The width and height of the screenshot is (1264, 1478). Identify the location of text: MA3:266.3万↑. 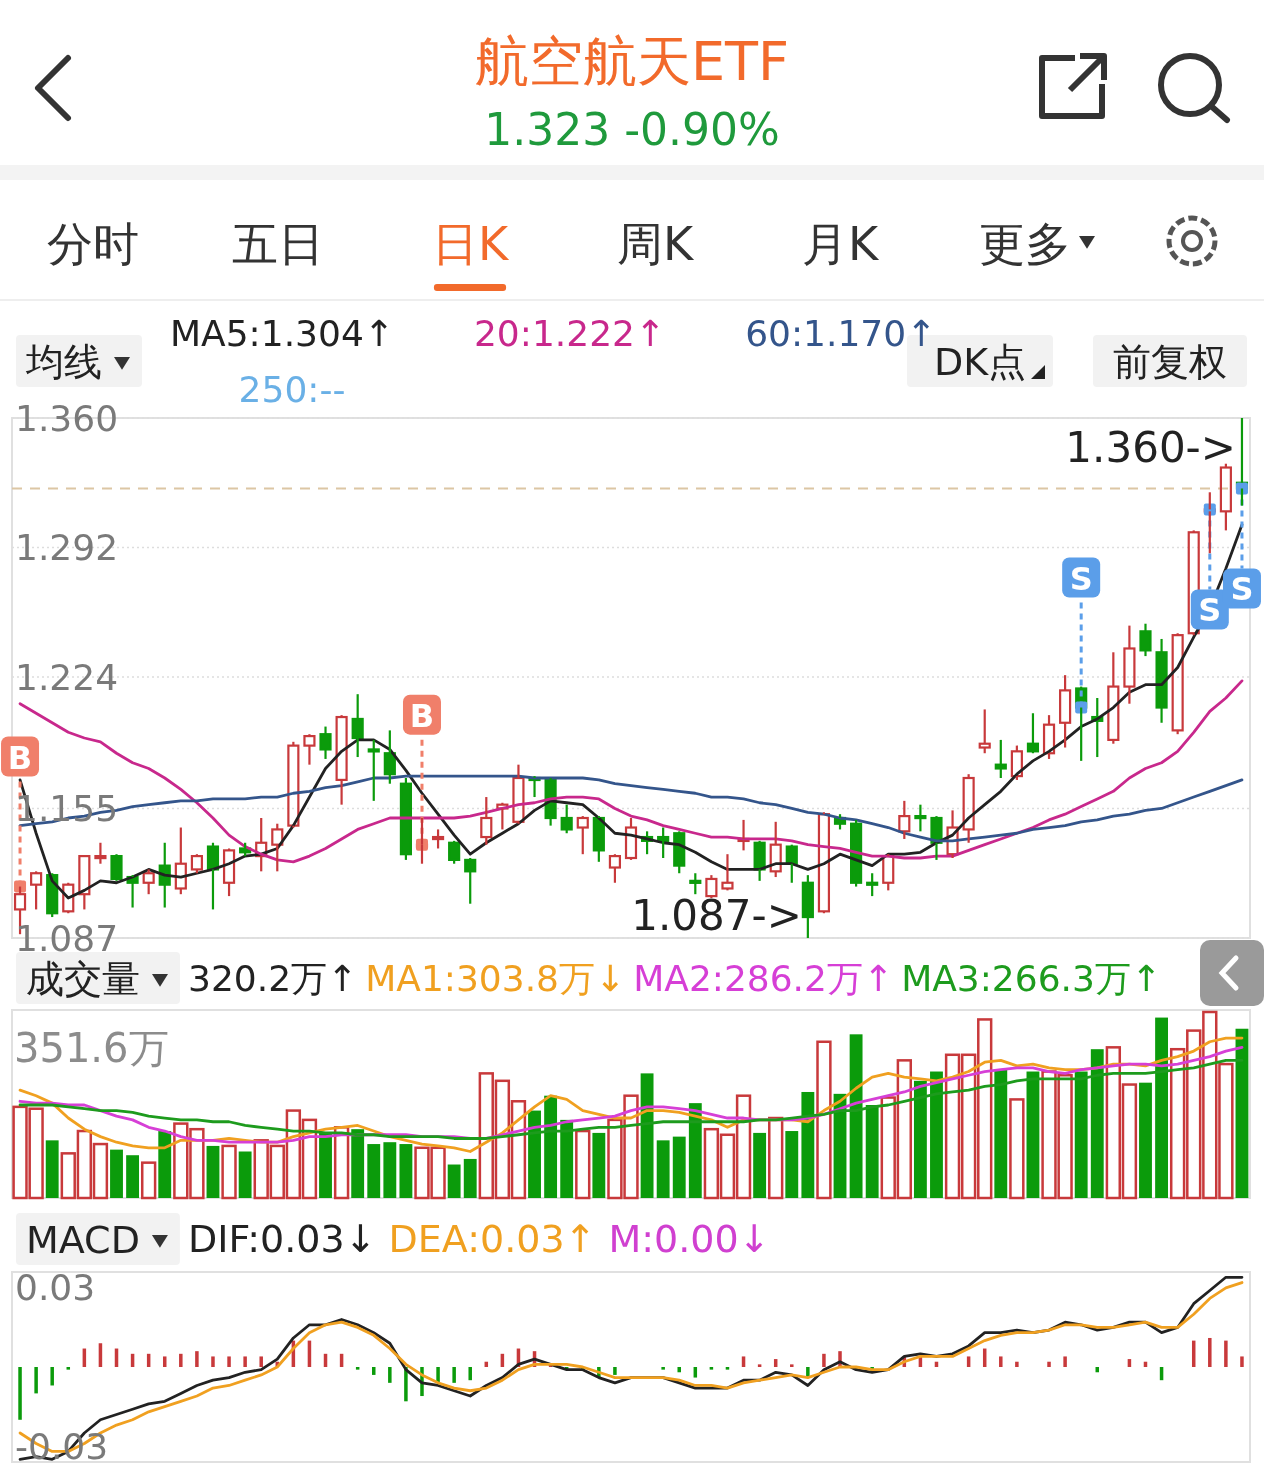
(1031, 978).